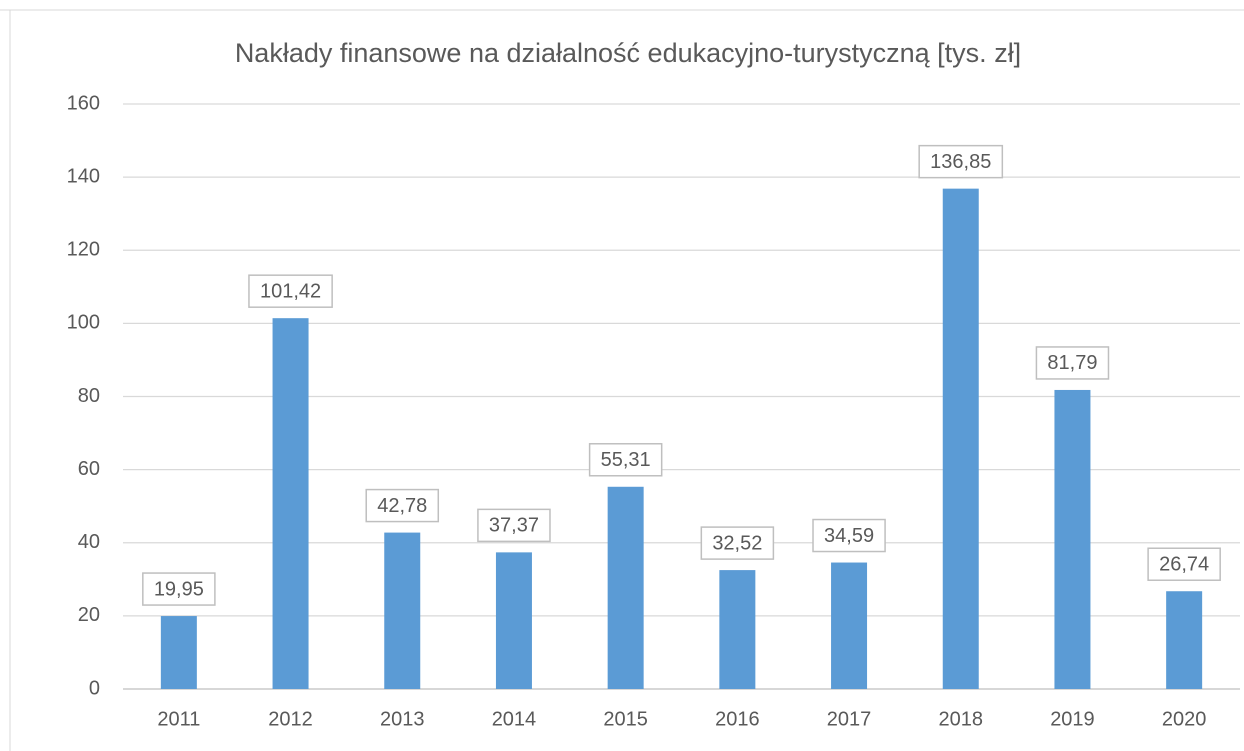  Describe the element at coordinates (83, 176) in the screenshot. I see `y-tick-label: 140` at that location.